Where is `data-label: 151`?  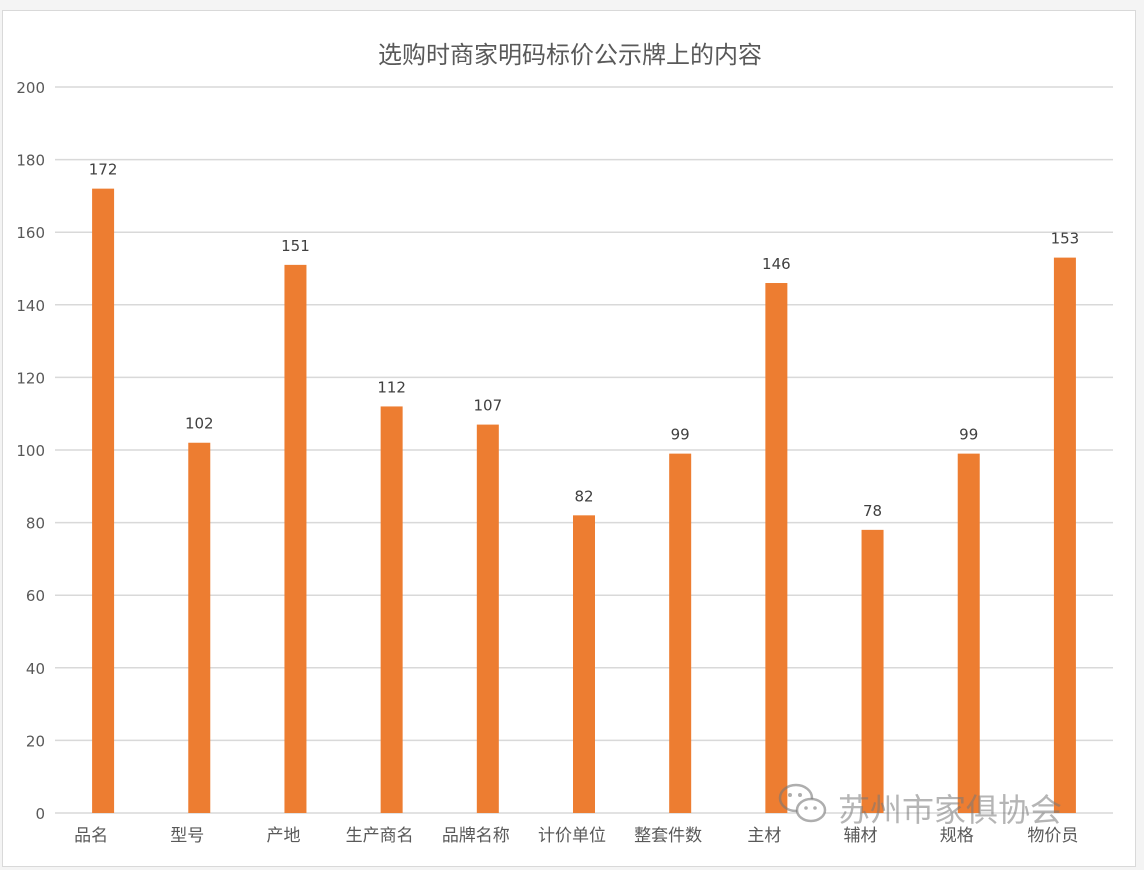
data-label: 151 is located at coordinates (295, 246).